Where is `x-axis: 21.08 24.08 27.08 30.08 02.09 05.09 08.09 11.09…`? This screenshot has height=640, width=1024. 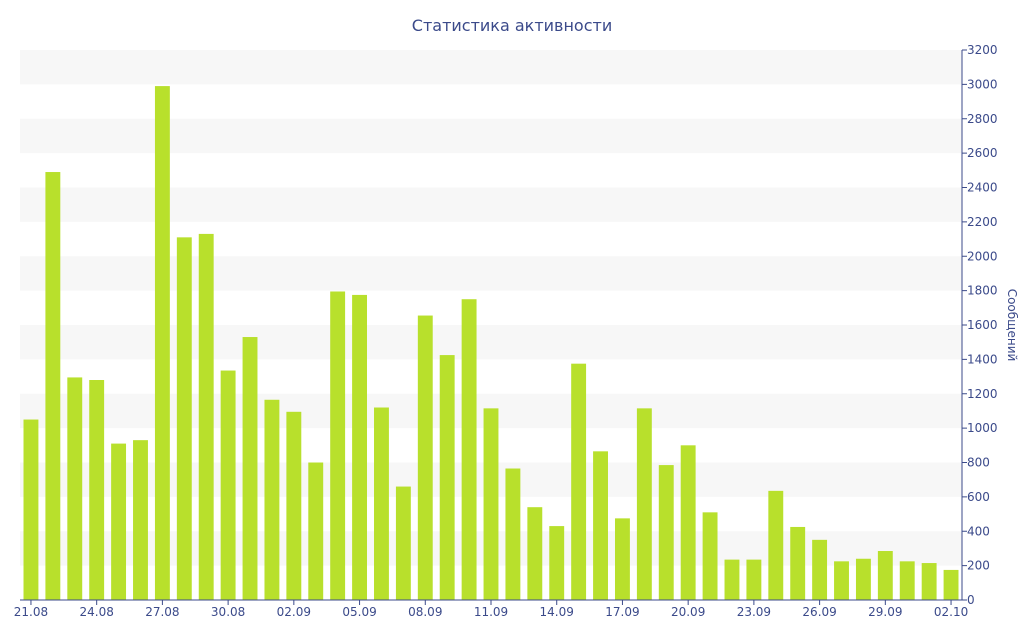
x-axis: 21.08 24.08 27.08 30.08 02.09 05.09 08.09 11.09… is located at coordinates (491, 609).